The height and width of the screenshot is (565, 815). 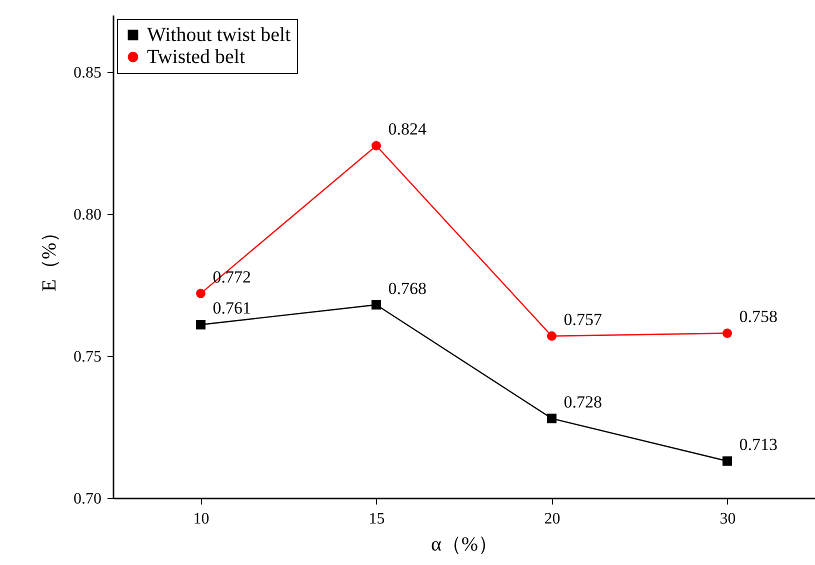 What do you see at coordinates (728, 519) in the screenshot?
I see `x-tick-label: 30` at bounding box center [728, 519].